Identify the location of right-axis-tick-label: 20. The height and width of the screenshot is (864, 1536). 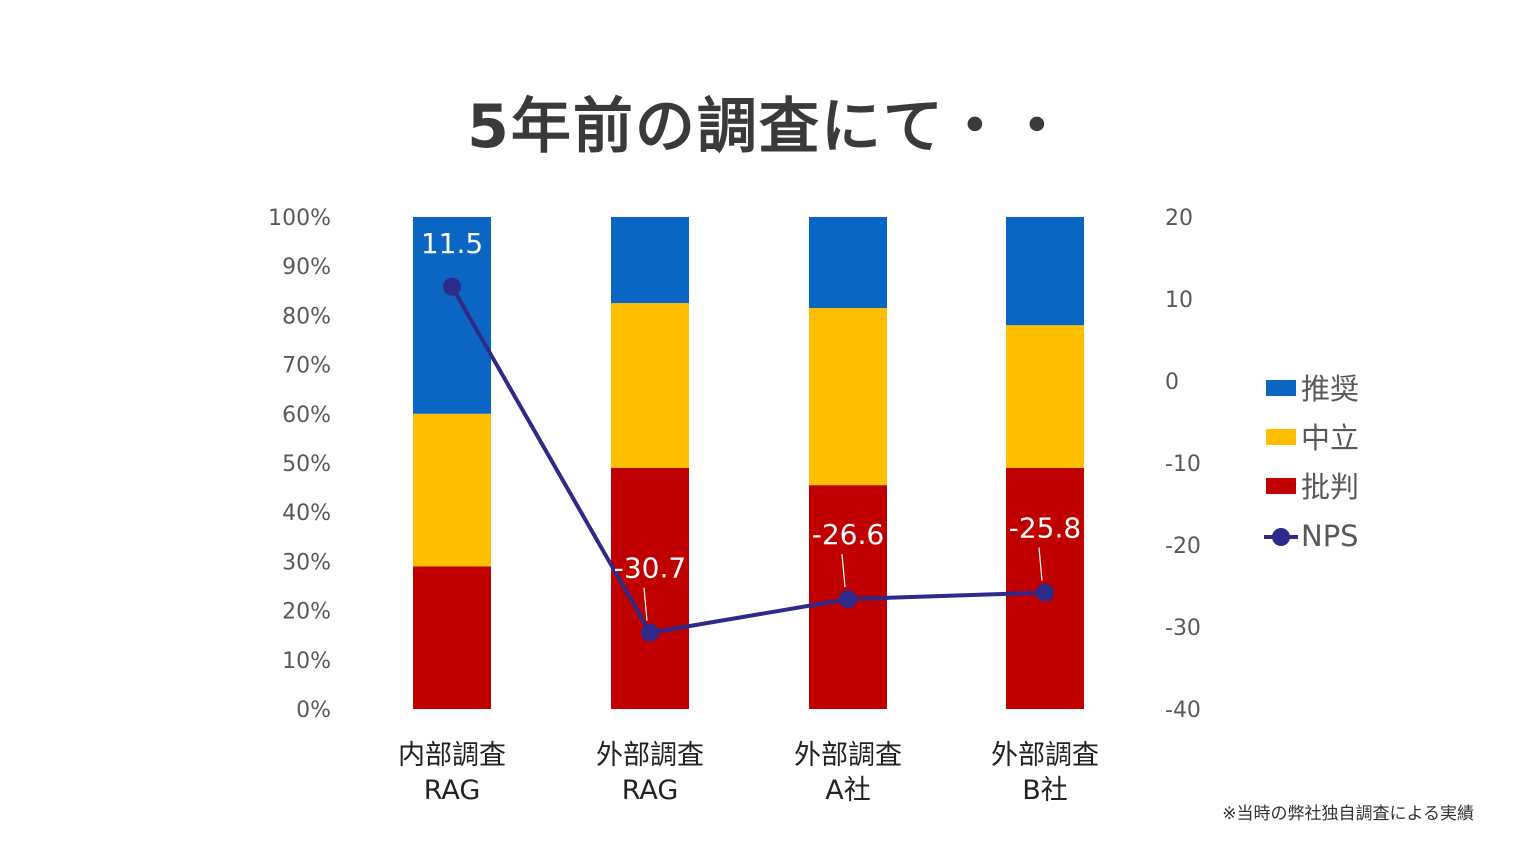
(1179, 218).